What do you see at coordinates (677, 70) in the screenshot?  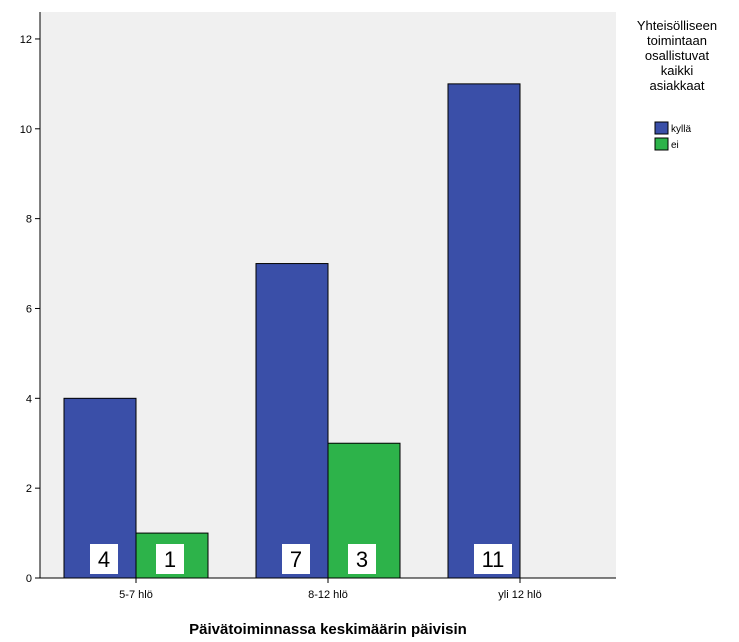 I see `legend-title-line: kaikki` at bounding box center [677, 70].